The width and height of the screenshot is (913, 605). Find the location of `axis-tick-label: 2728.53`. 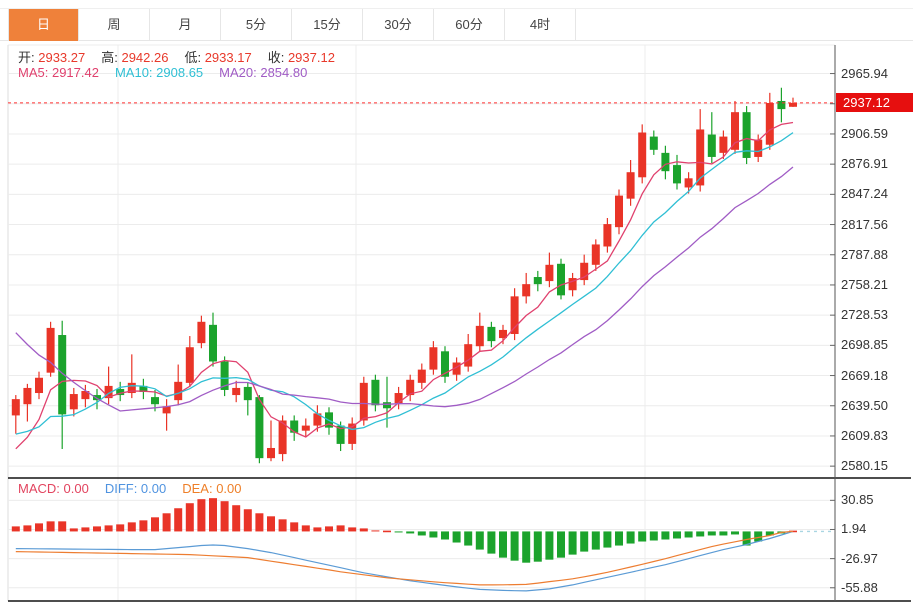

axis-tick-label: 2728.53 is located at coordinates (864, 315).